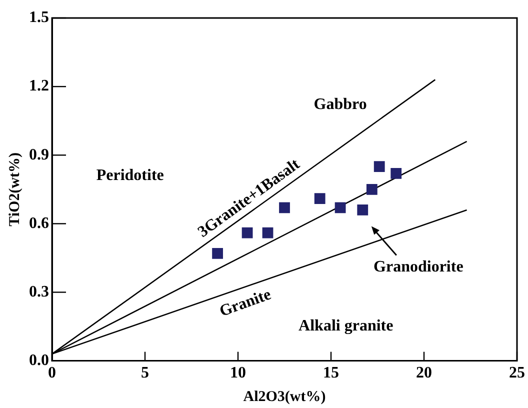 This screenshot has height=408, width=528. What do you see at coordinates (39, 223) in the screenshot?
I see `y-tick-label: 0.6` at bounding box center [39, 223].